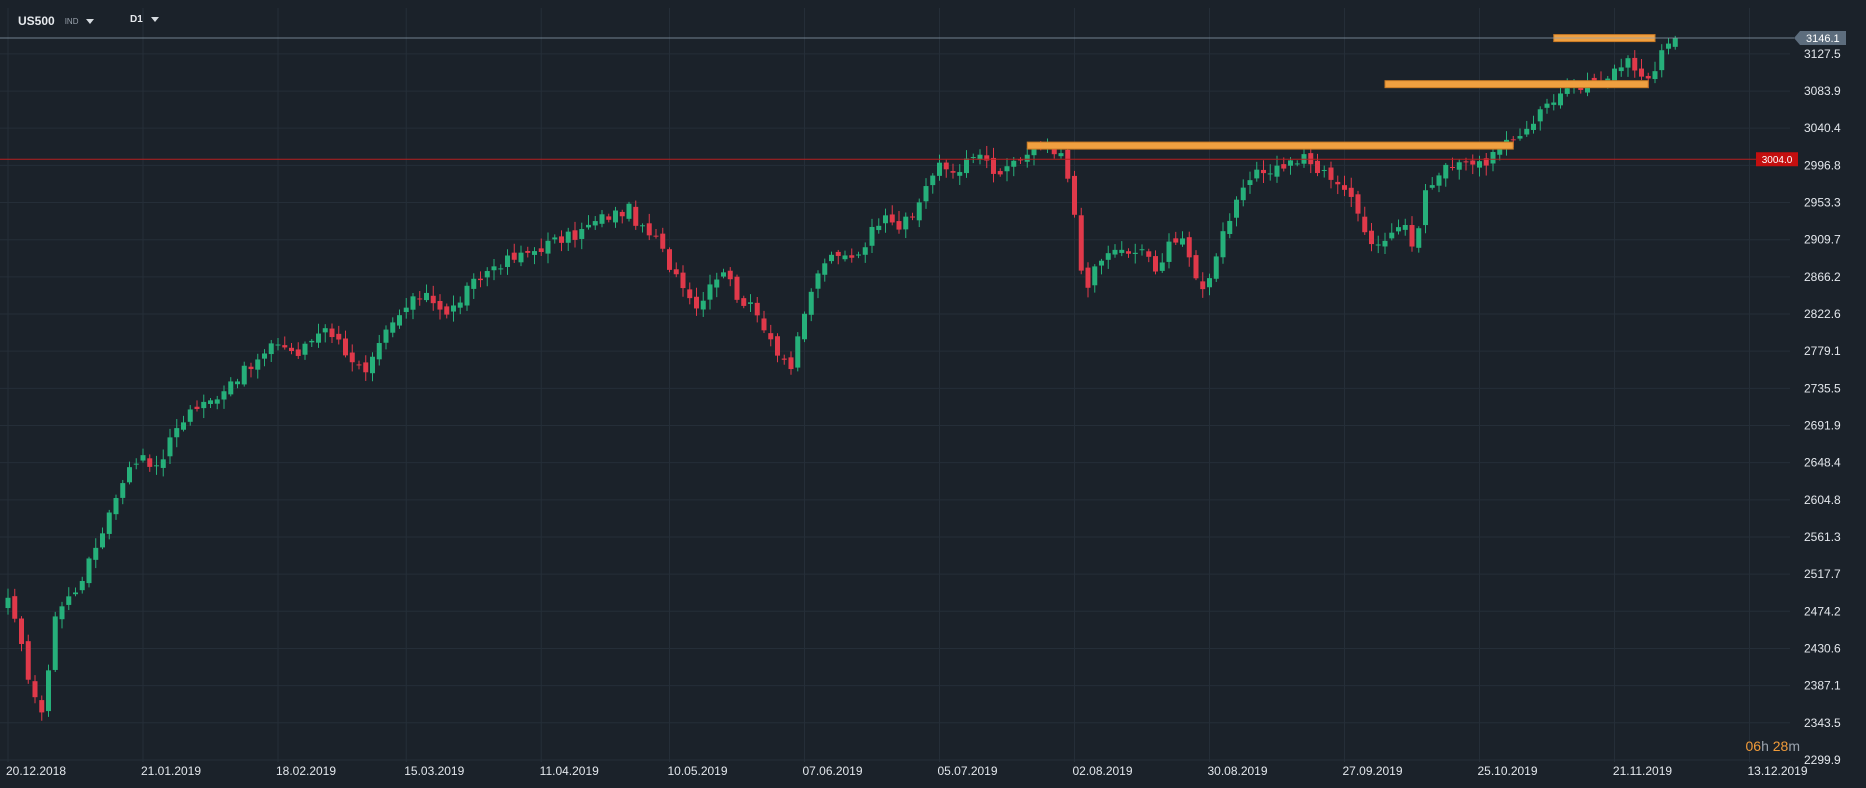  I want to click on y-tick-label: 2430.6, so click(1822, 648).